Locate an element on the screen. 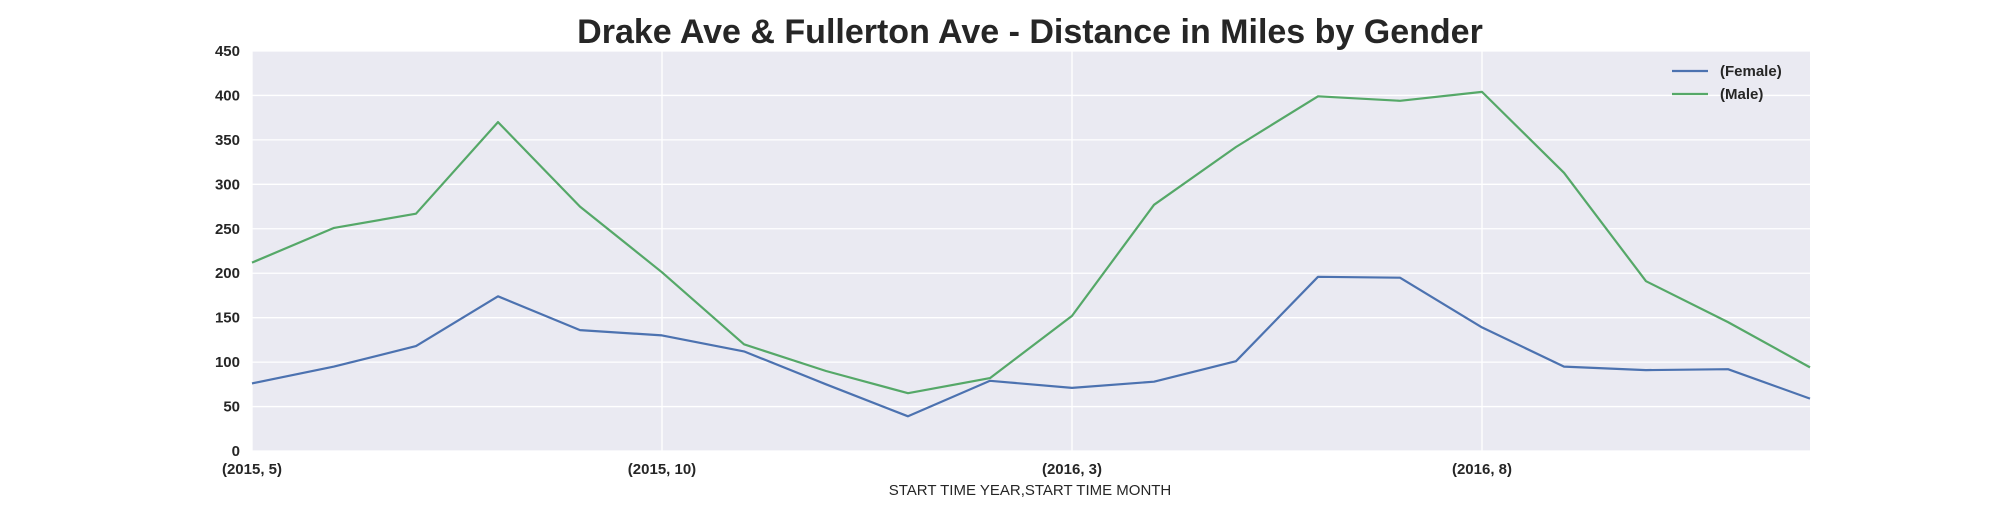 This screenshot has width=2000, height=505. y-tick-label: 350 is located at coordinates (227, 140).